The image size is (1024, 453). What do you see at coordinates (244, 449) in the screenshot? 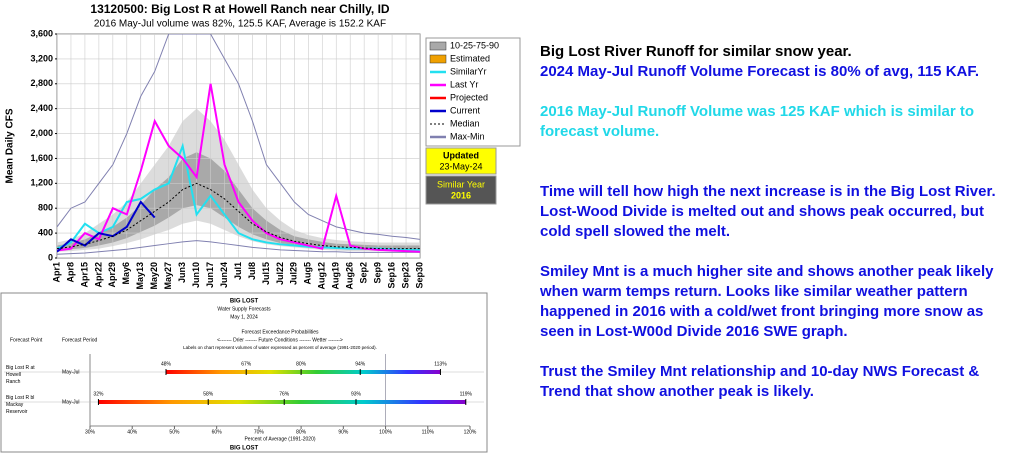
I see `forecast-footer: BIG LOST` at bounding box center [244, 449].